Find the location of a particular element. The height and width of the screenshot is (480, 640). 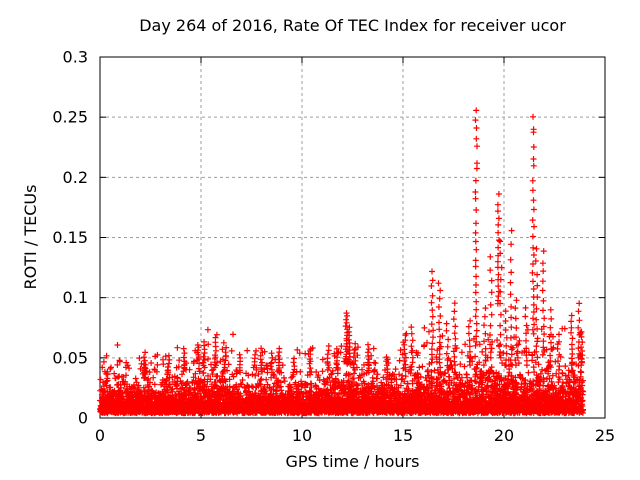

x-tick-labels: 0 5 10 15 20 25 is located at coordinates (355, 435).